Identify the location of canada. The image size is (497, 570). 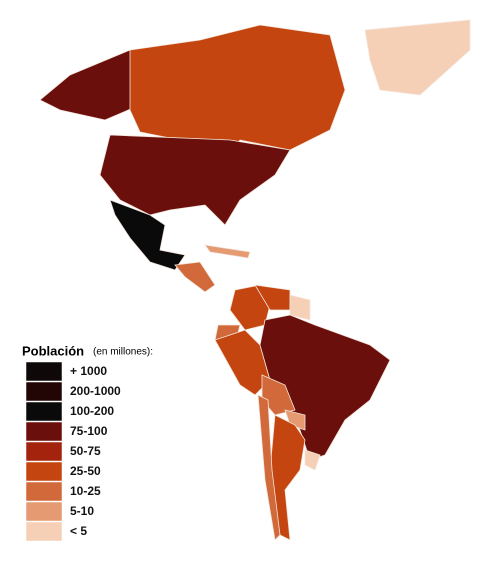
(237, 87).